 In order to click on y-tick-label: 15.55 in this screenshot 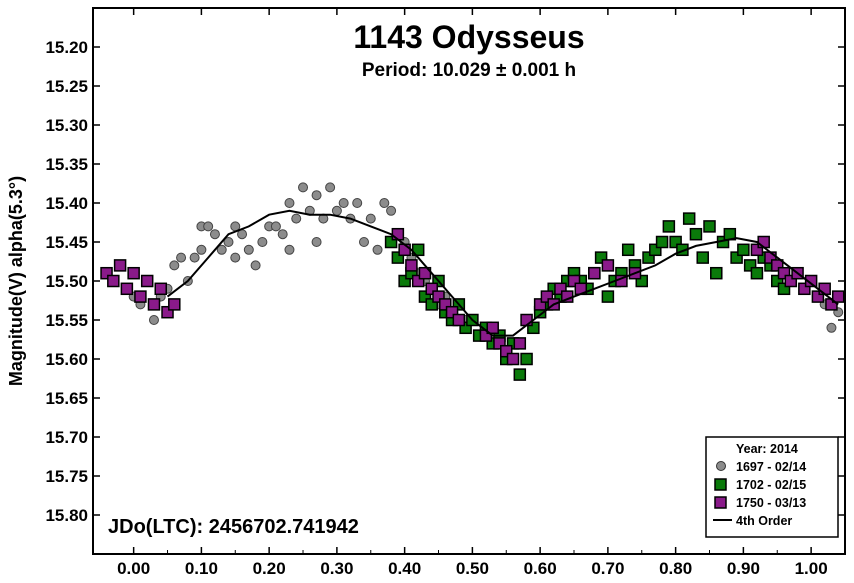, I will do `click(66, 320)`.